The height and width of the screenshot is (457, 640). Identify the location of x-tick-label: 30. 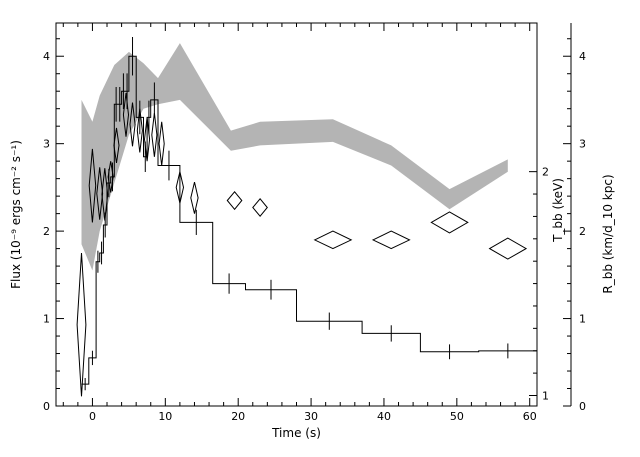
(311, 416).